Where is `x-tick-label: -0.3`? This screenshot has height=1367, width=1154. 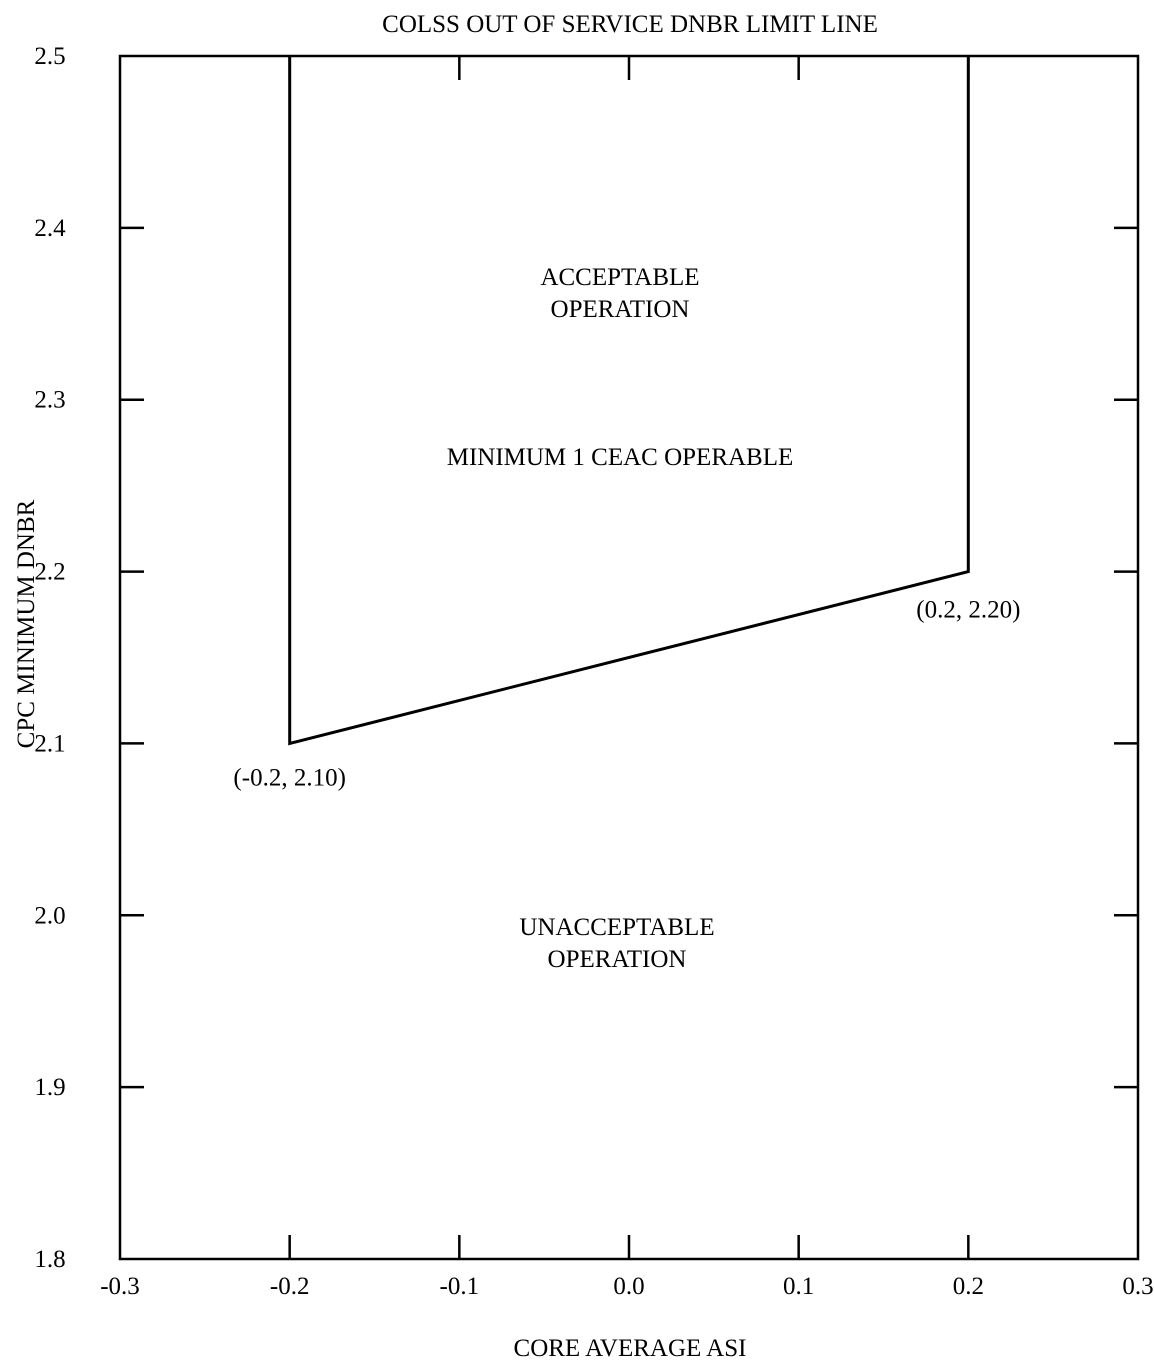 x-tick-label: -0.3 is located at coordinates (120, 1286).